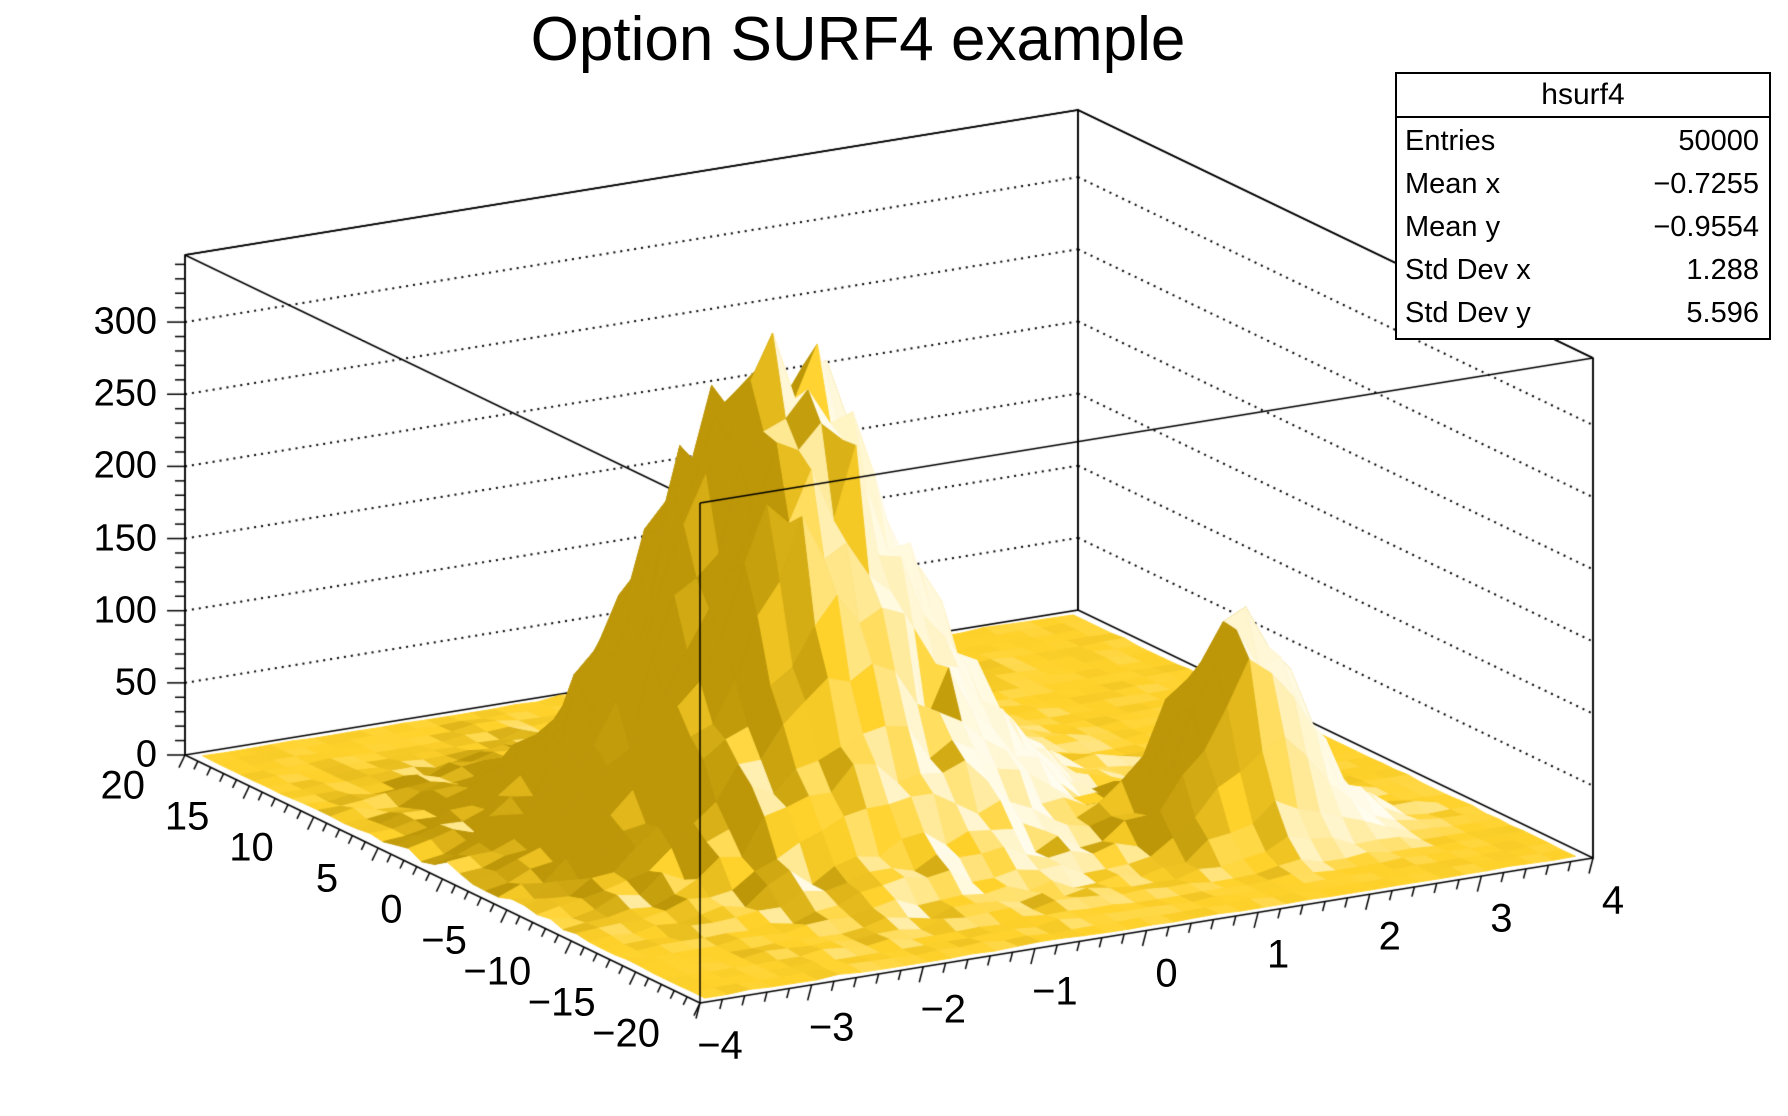 This screenshot has height=1116, width=1788. Describe the element at coordinates (391, 909) in the screenshot. I see `y-axis-tick-label: 0` at that location.